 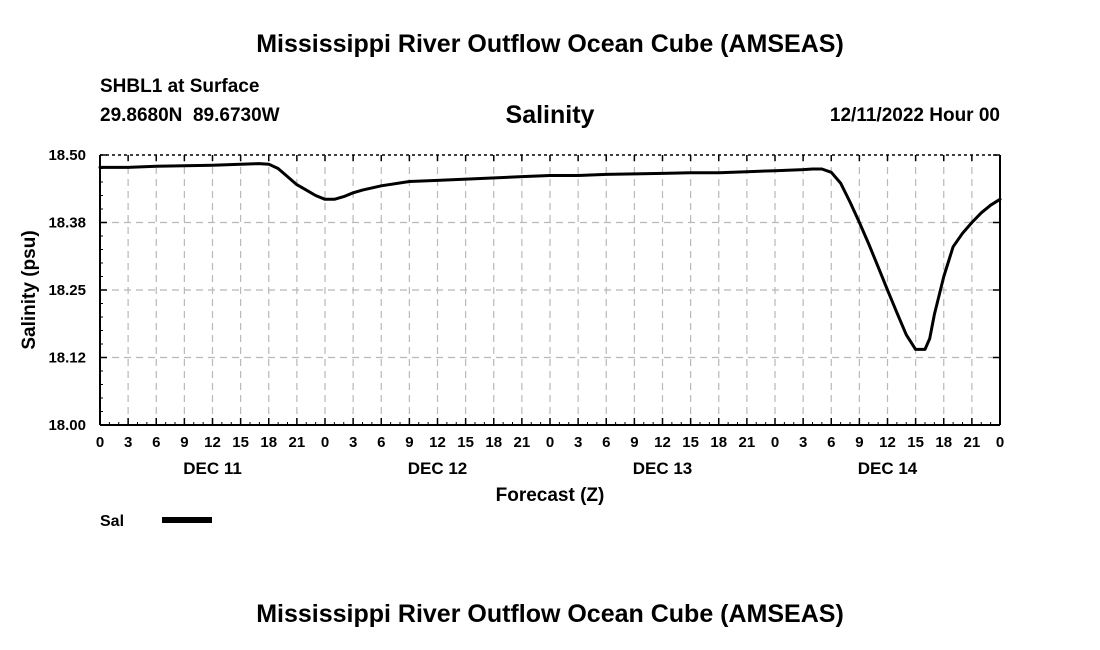 I want to click on x-axis-title: Forecast (Z), so click(x=550, y=495).